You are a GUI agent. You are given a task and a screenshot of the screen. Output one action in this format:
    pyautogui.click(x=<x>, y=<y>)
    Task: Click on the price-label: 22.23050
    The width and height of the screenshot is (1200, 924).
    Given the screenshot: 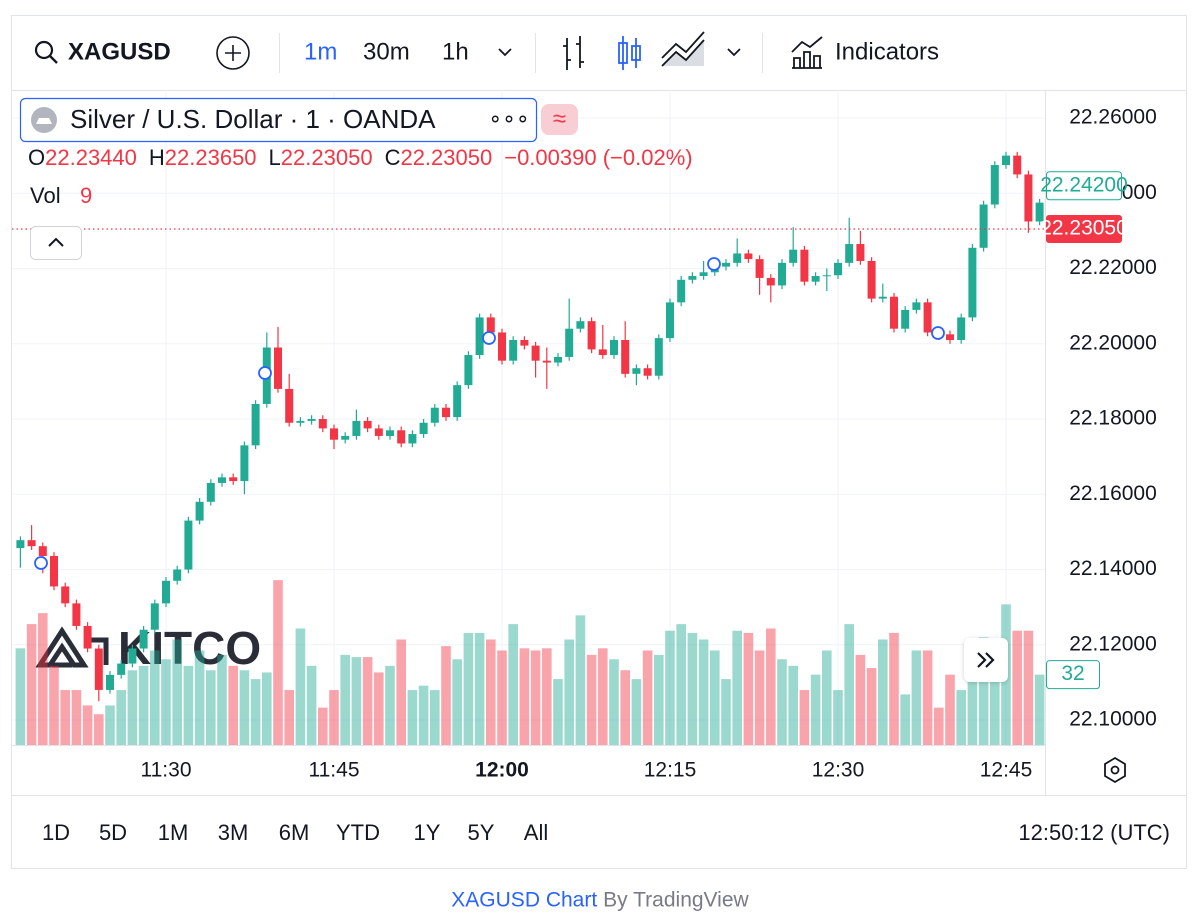 What is the action you would take?
    pyautogui.click(x=1084, y=228)
    